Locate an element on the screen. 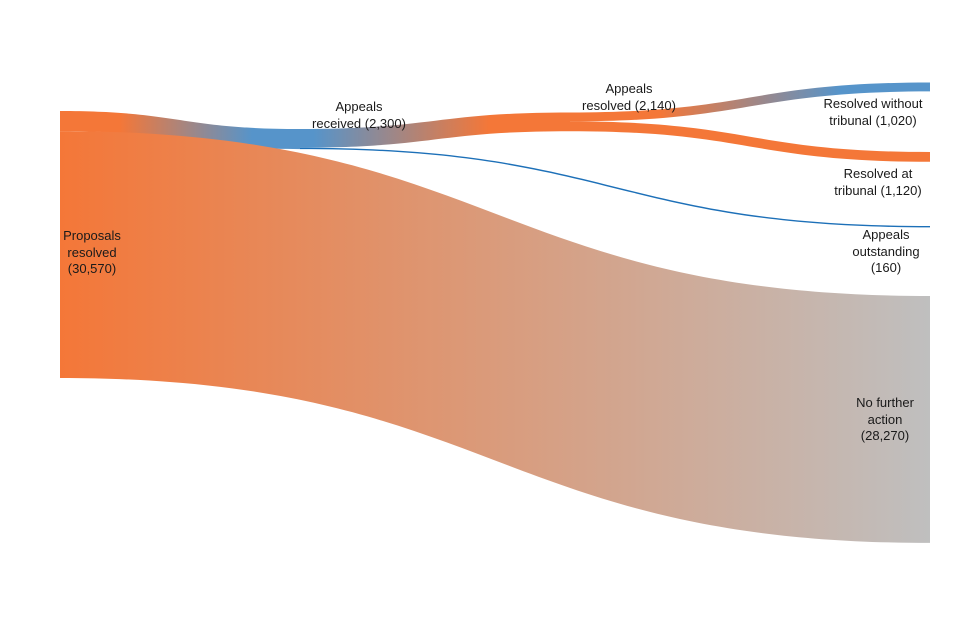 This screenshot has height=640, width=960. node-label-appeals-outstanding: Appeals outstanding (160) is located at coordinates (886, 251).